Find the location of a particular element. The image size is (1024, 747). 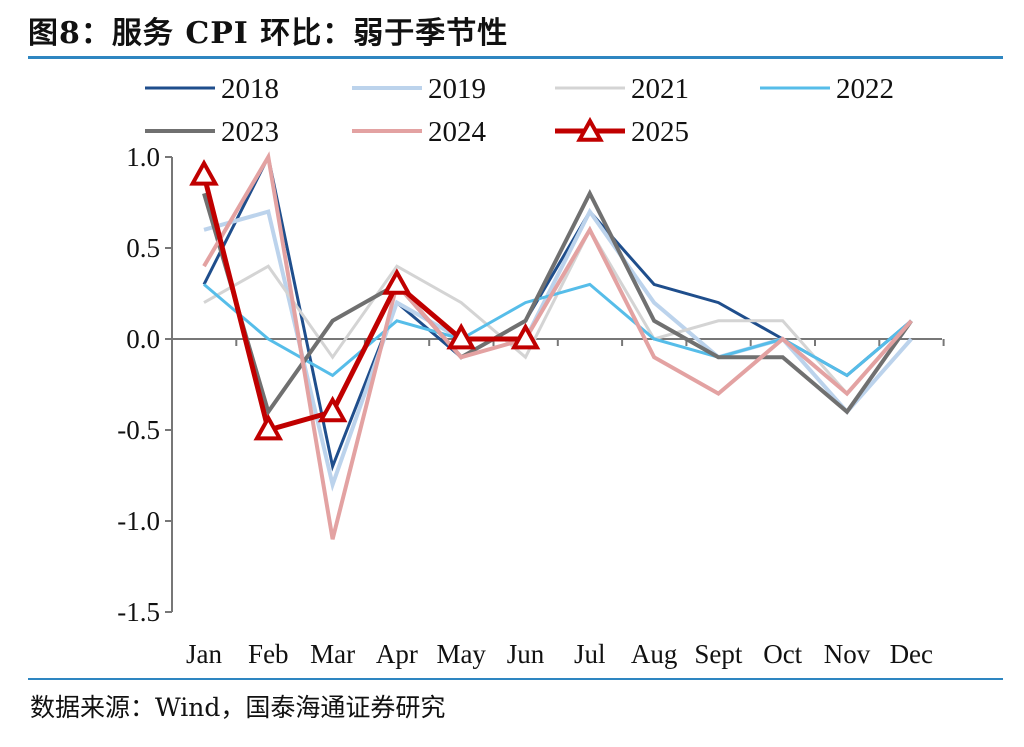

legend-label-2019: 2019 is located at coordinates (457, 89).